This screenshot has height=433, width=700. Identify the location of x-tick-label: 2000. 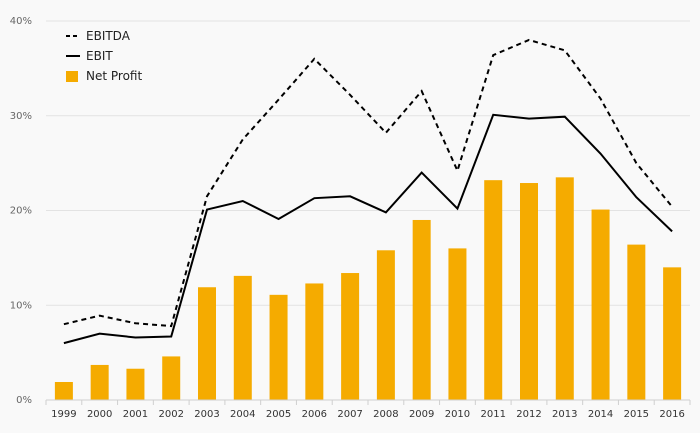
(99, 414).